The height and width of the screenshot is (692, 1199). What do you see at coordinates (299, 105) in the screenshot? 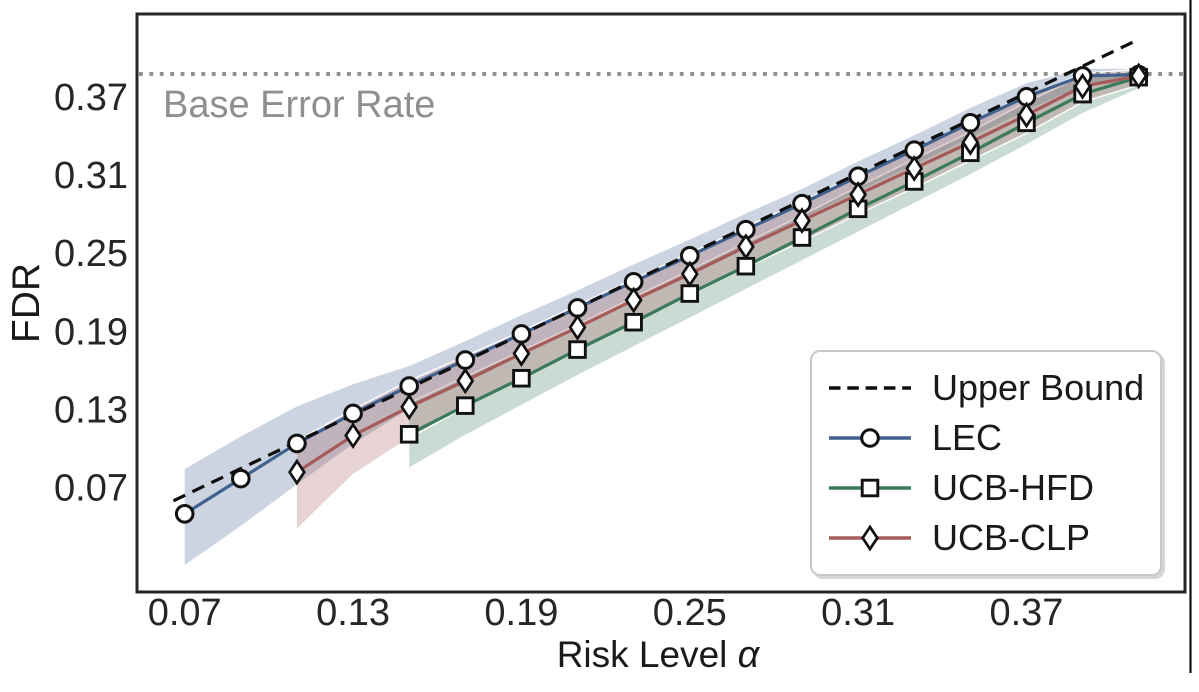
I see `base-error-rate-label: Base Error Rate` at bounding box center [299, 105].